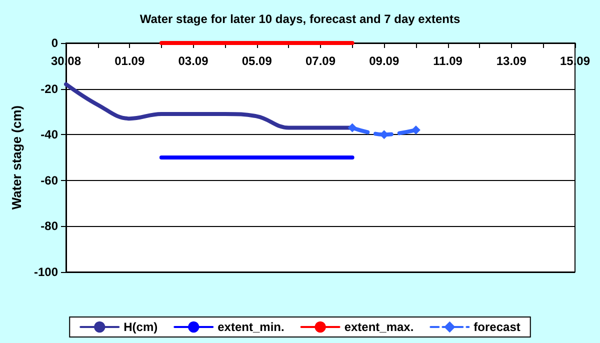 The image size is (600, 343). I want to click on y-tick-label: -40, so click(49, 135).